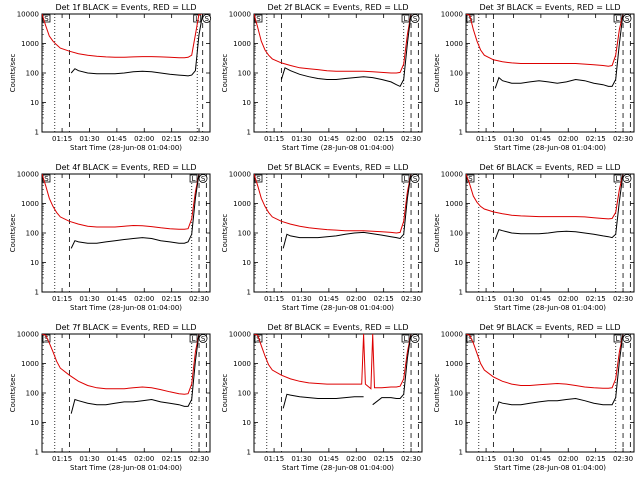 The width and height of the screenshot is (640, 480). I want to click on chart-title: Det 7f BLACK = Events, RED = LLD, so click(125, 327).